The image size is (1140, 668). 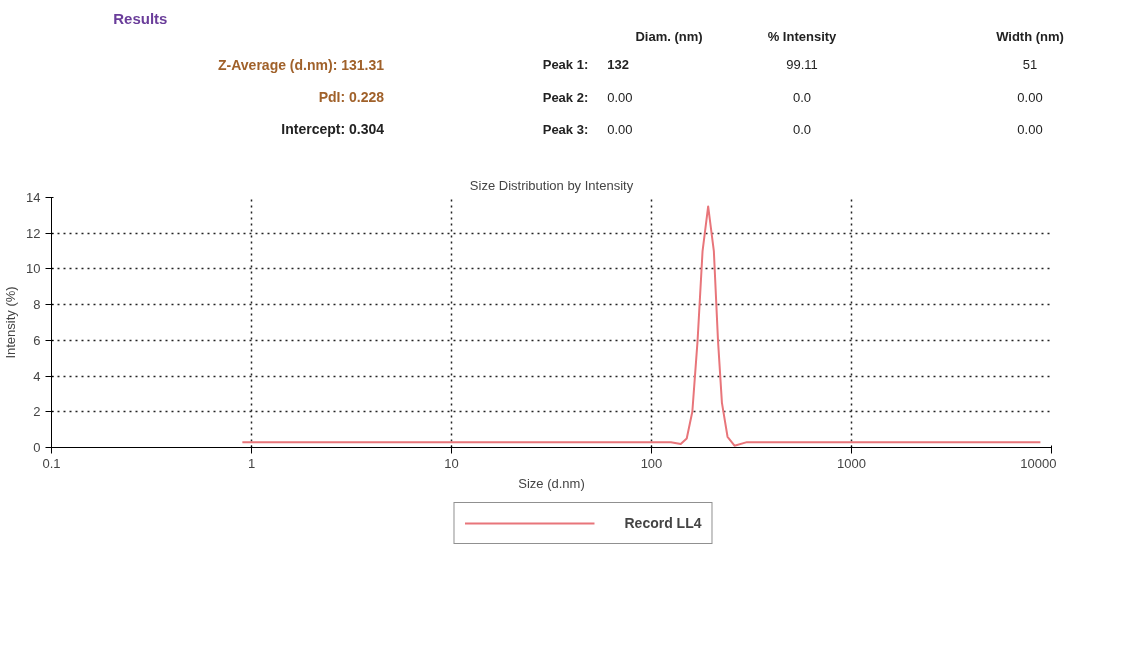 What do you see at coordinates (37, 447) in the screenshot?
I see `y-tick-label: 0` at bounding box center [37, 447].